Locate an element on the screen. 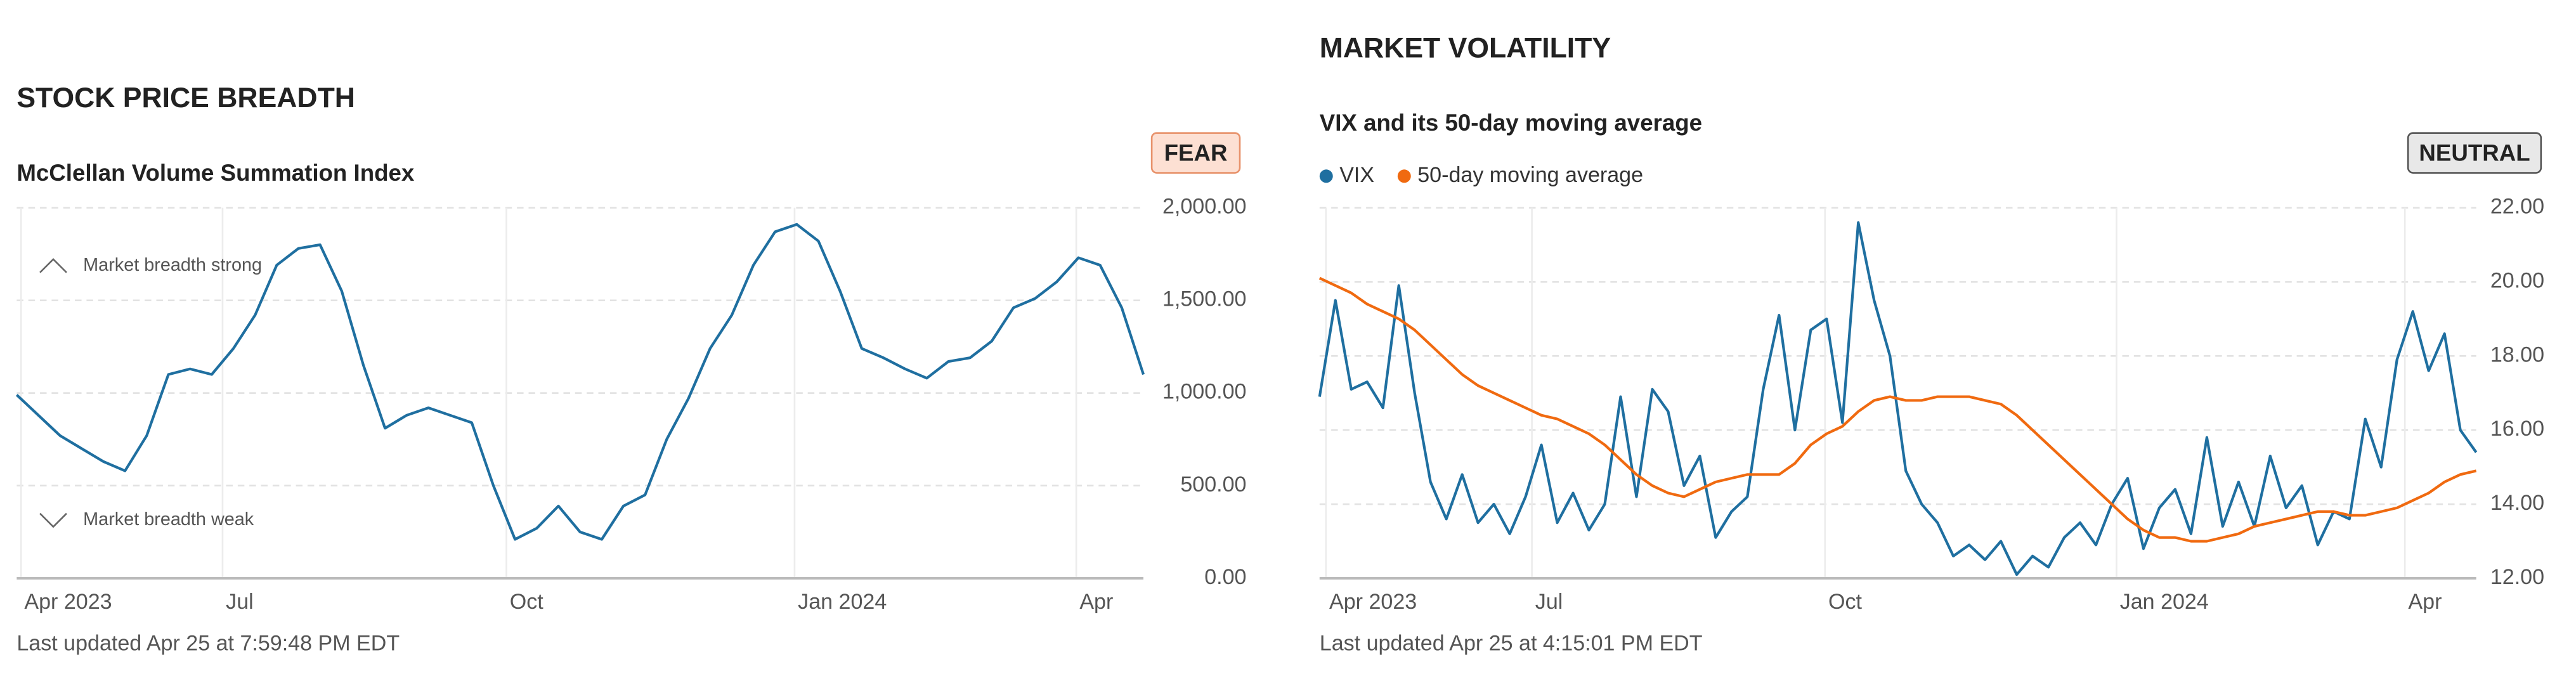  y-tick-label: 1,500.00 is located at coordinates (1204, 299).